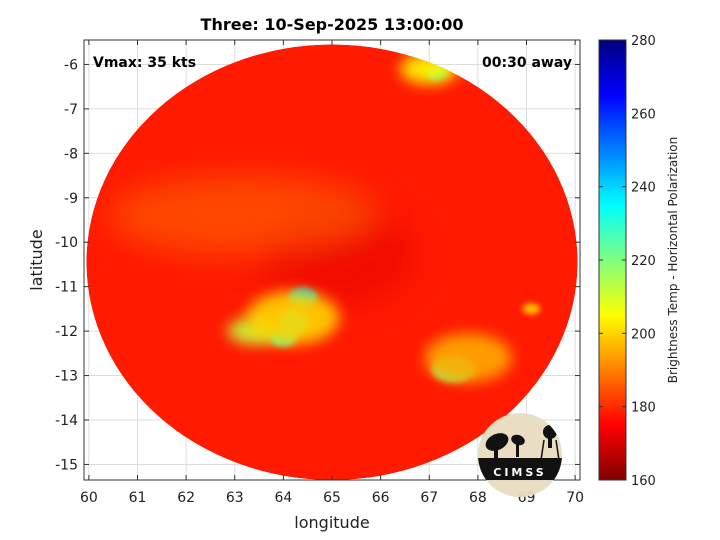 The width and height of the screenshot is (720, 540). What do you see at coordinates (66, 465) in the screenshot?
I see `y-tick-label: -15` at bounding box center [66, 465].